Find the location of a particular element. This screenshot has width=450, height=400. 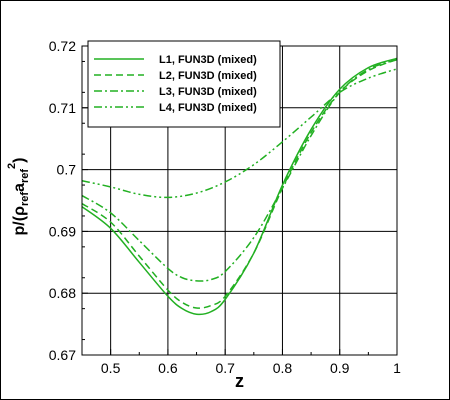

x-tick-label: 0.7 is located at coordinates (225, 368).